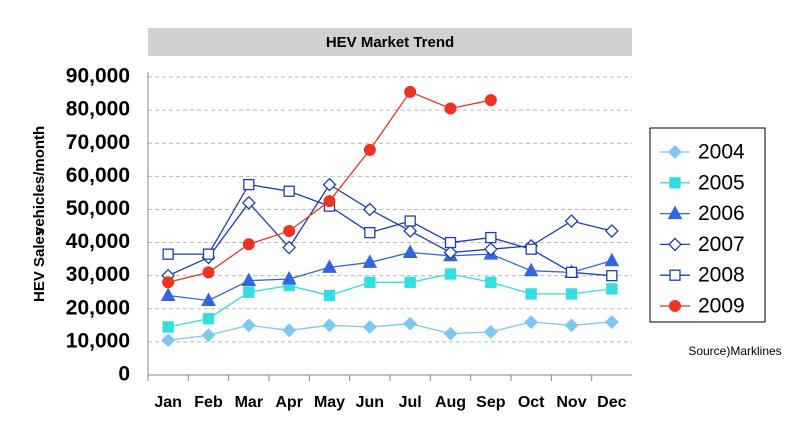  I want to click on y-tick-label: 10,000, so click(98, 340).